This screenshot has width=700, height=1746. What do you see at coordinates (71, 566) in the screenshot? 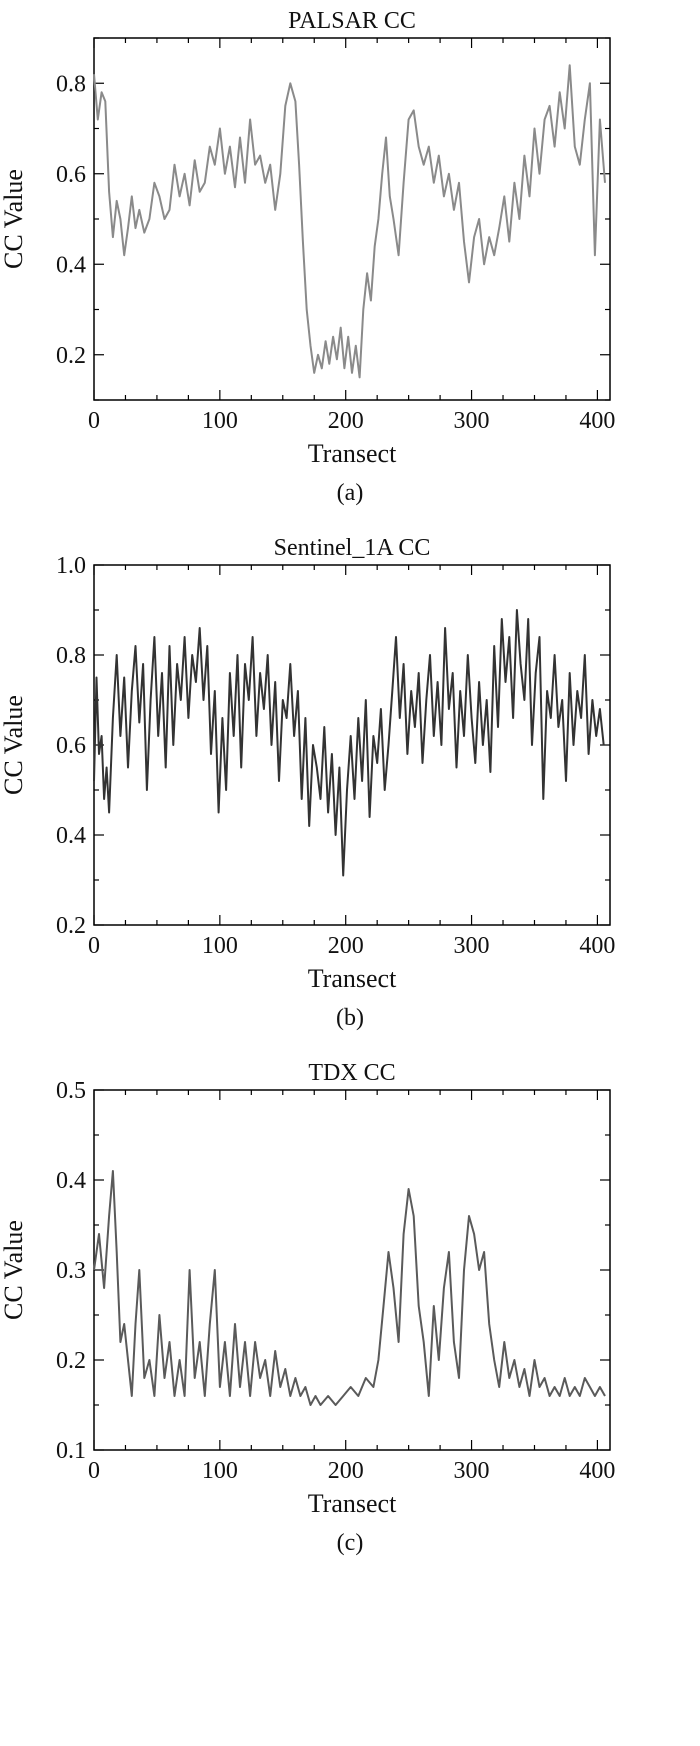
I see `y-tick-label: 1.0` at bounding box center [71, 566].